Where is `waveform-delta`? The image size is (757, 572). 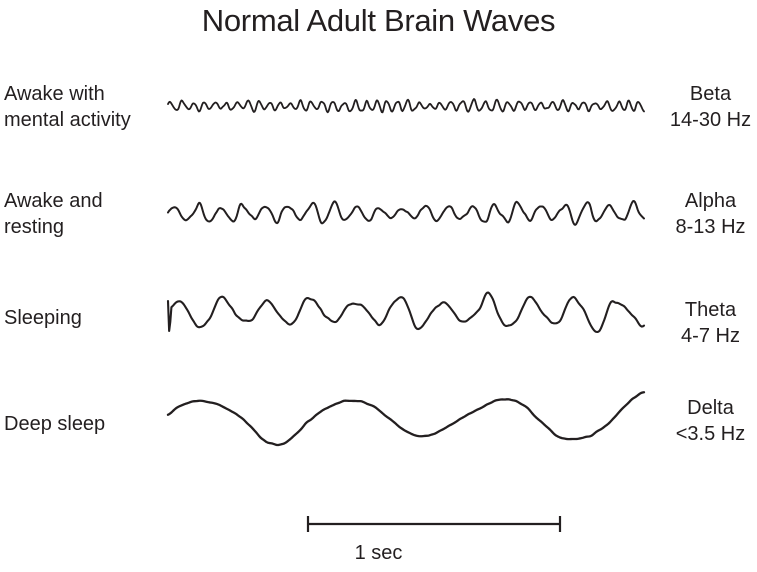 waveform-delta is located at coordinates (408, 418).